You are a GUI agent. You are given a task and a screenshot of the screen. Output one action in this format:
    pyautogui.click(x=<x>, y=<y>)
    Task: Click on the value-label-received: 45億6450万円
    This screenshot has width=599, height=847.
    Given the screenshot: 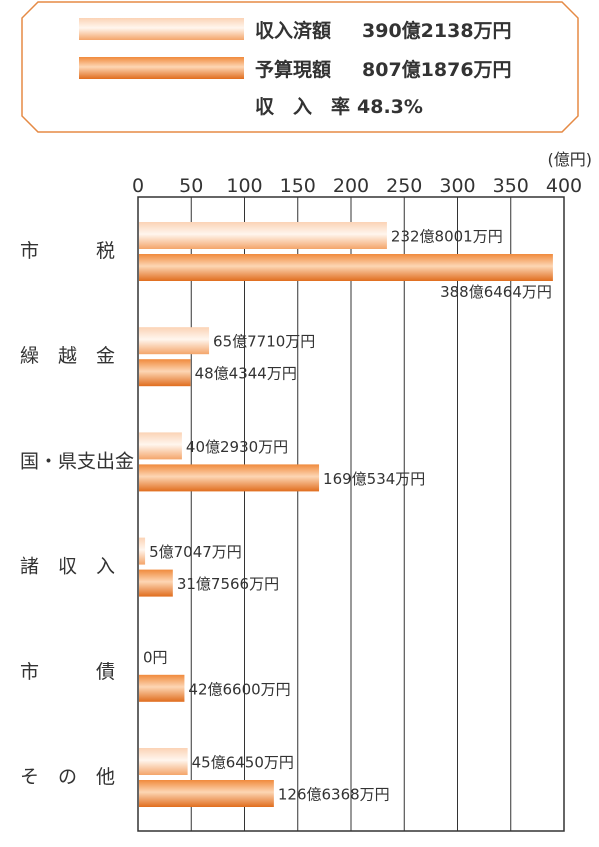 What is the action you would take?
    pyautogui.click(x=243, y=763)
    